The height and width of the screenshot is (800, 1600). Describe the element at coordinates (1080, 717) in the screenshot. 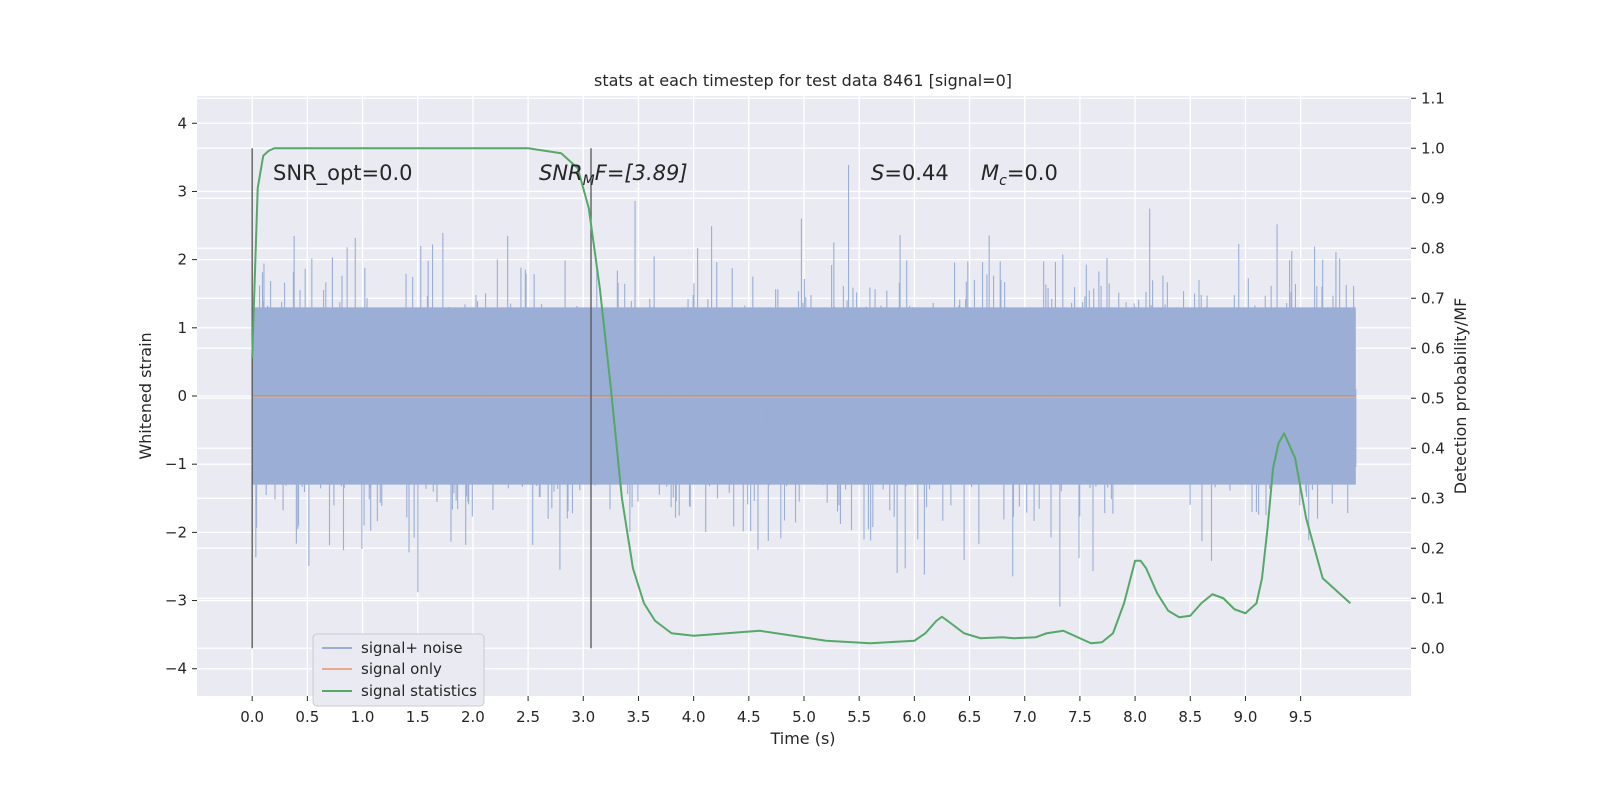

I see `x-tick-label: 7.5` at that location.